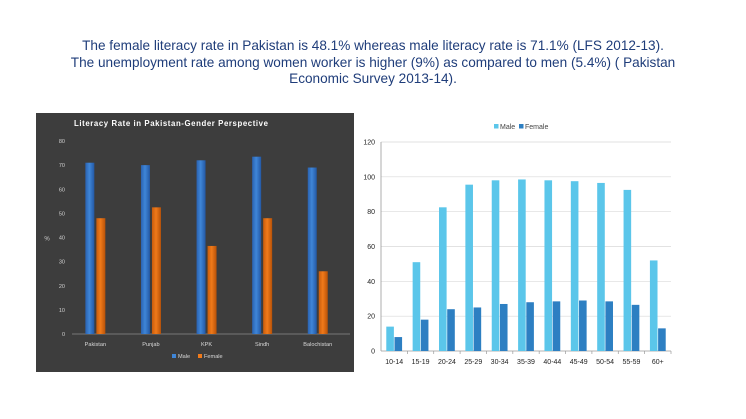  I want to click on caption-line-3: Economic Survey 2013-14)., so click(373, 78).